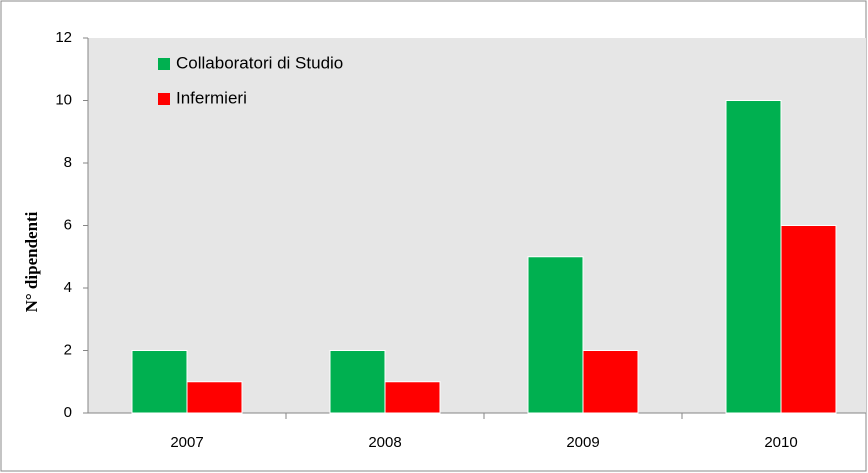  I want to click on y-axis-label: N° dipendenti, so click(31, 261).